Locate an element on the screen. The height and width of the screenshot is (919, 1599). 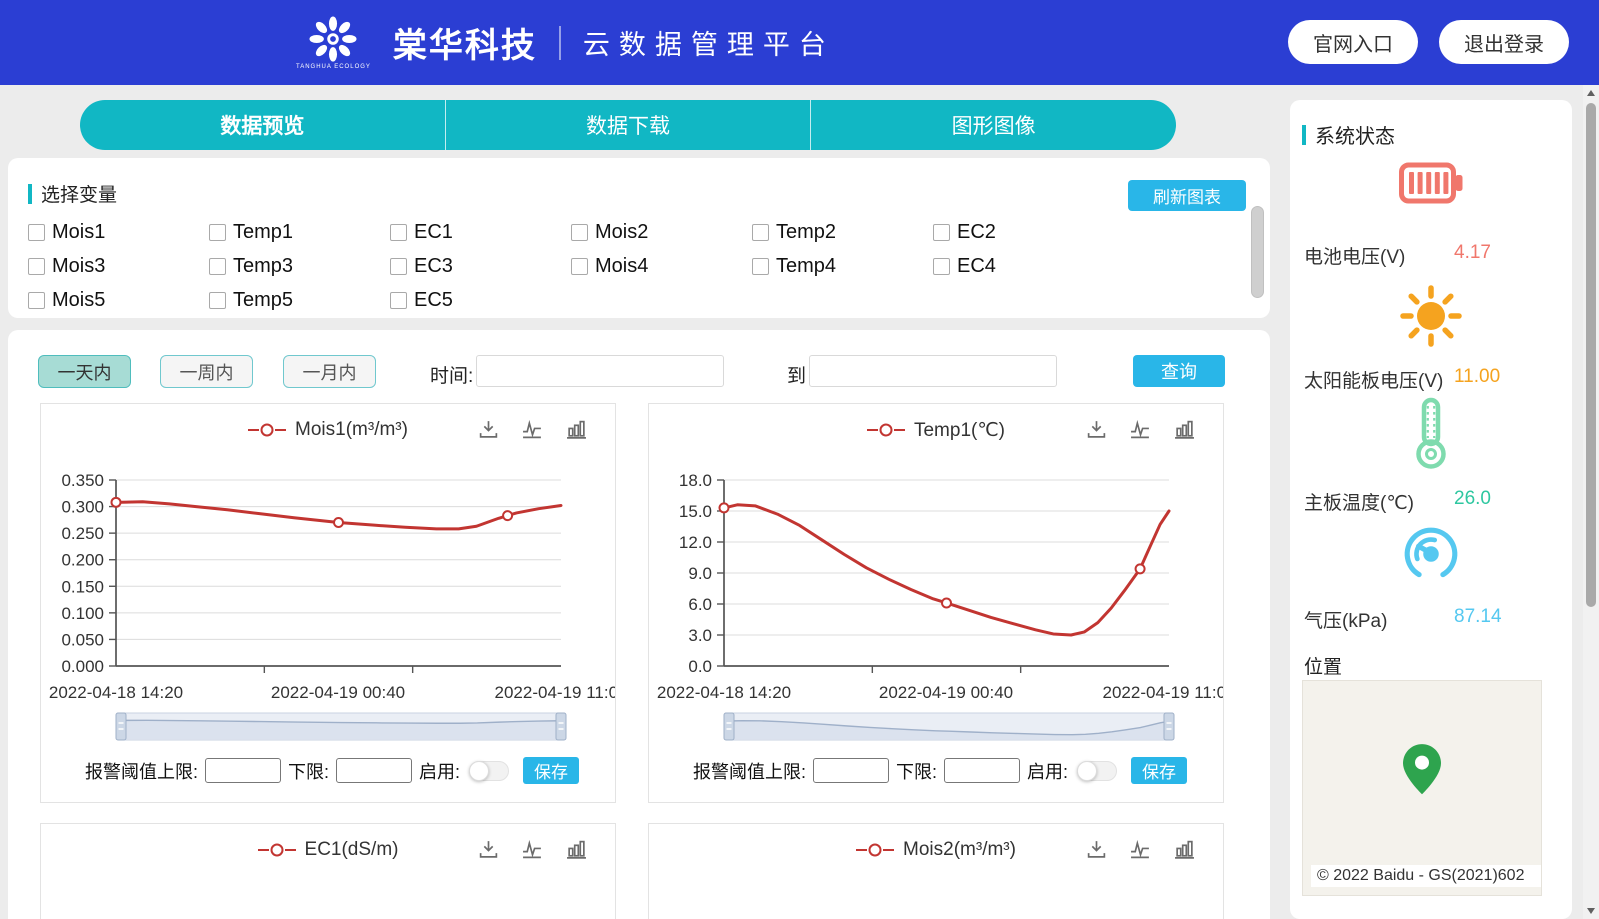
variable-checkbox-mois5: Mois5 is located at coordinates (118, 300).